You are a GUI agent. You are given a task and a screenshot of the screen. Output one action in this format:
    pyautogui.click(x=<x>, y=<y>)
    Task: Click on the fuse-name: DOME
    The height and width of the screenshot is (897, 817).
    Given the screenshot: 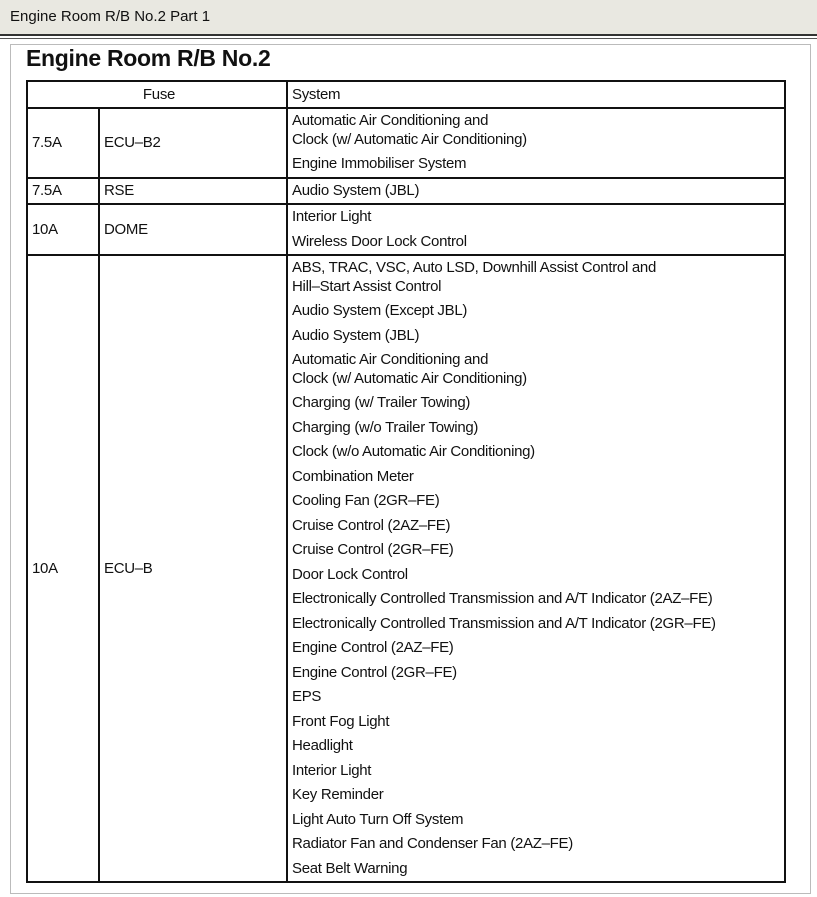 What is the action you would take?
    pyautogui.click(x=194, y=230)
    